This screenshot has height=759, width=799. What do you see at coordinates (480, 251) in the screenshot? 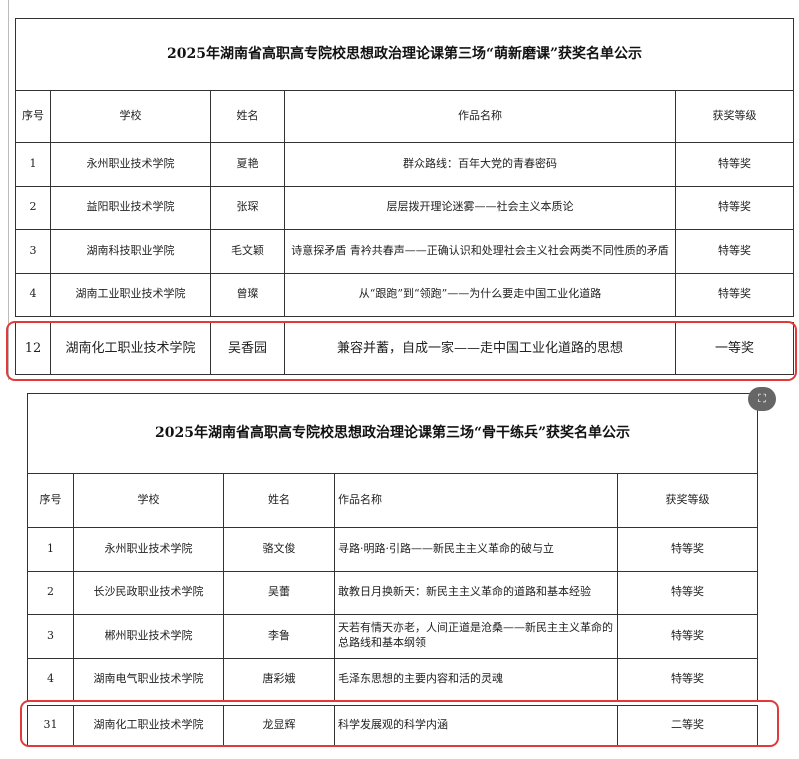
I see `cell-work-title: 诗意探矛盾 青衿共春声——正确认识和处理社会主义社会两类不同性质的矛盾` at bounding box center [480, 251].